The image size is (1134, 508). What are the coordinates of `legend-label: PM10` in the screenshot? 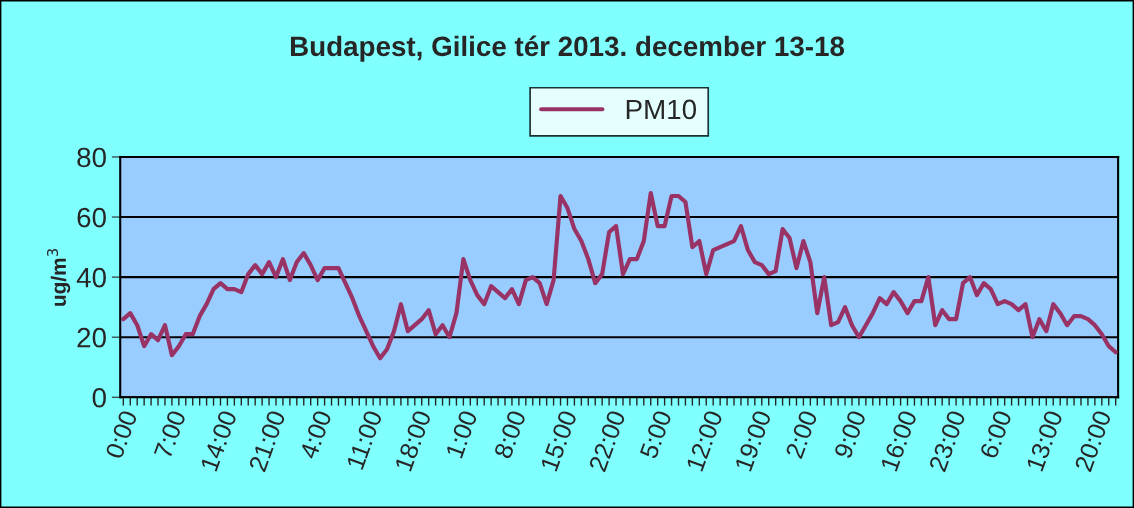 It's located at (661, 109).